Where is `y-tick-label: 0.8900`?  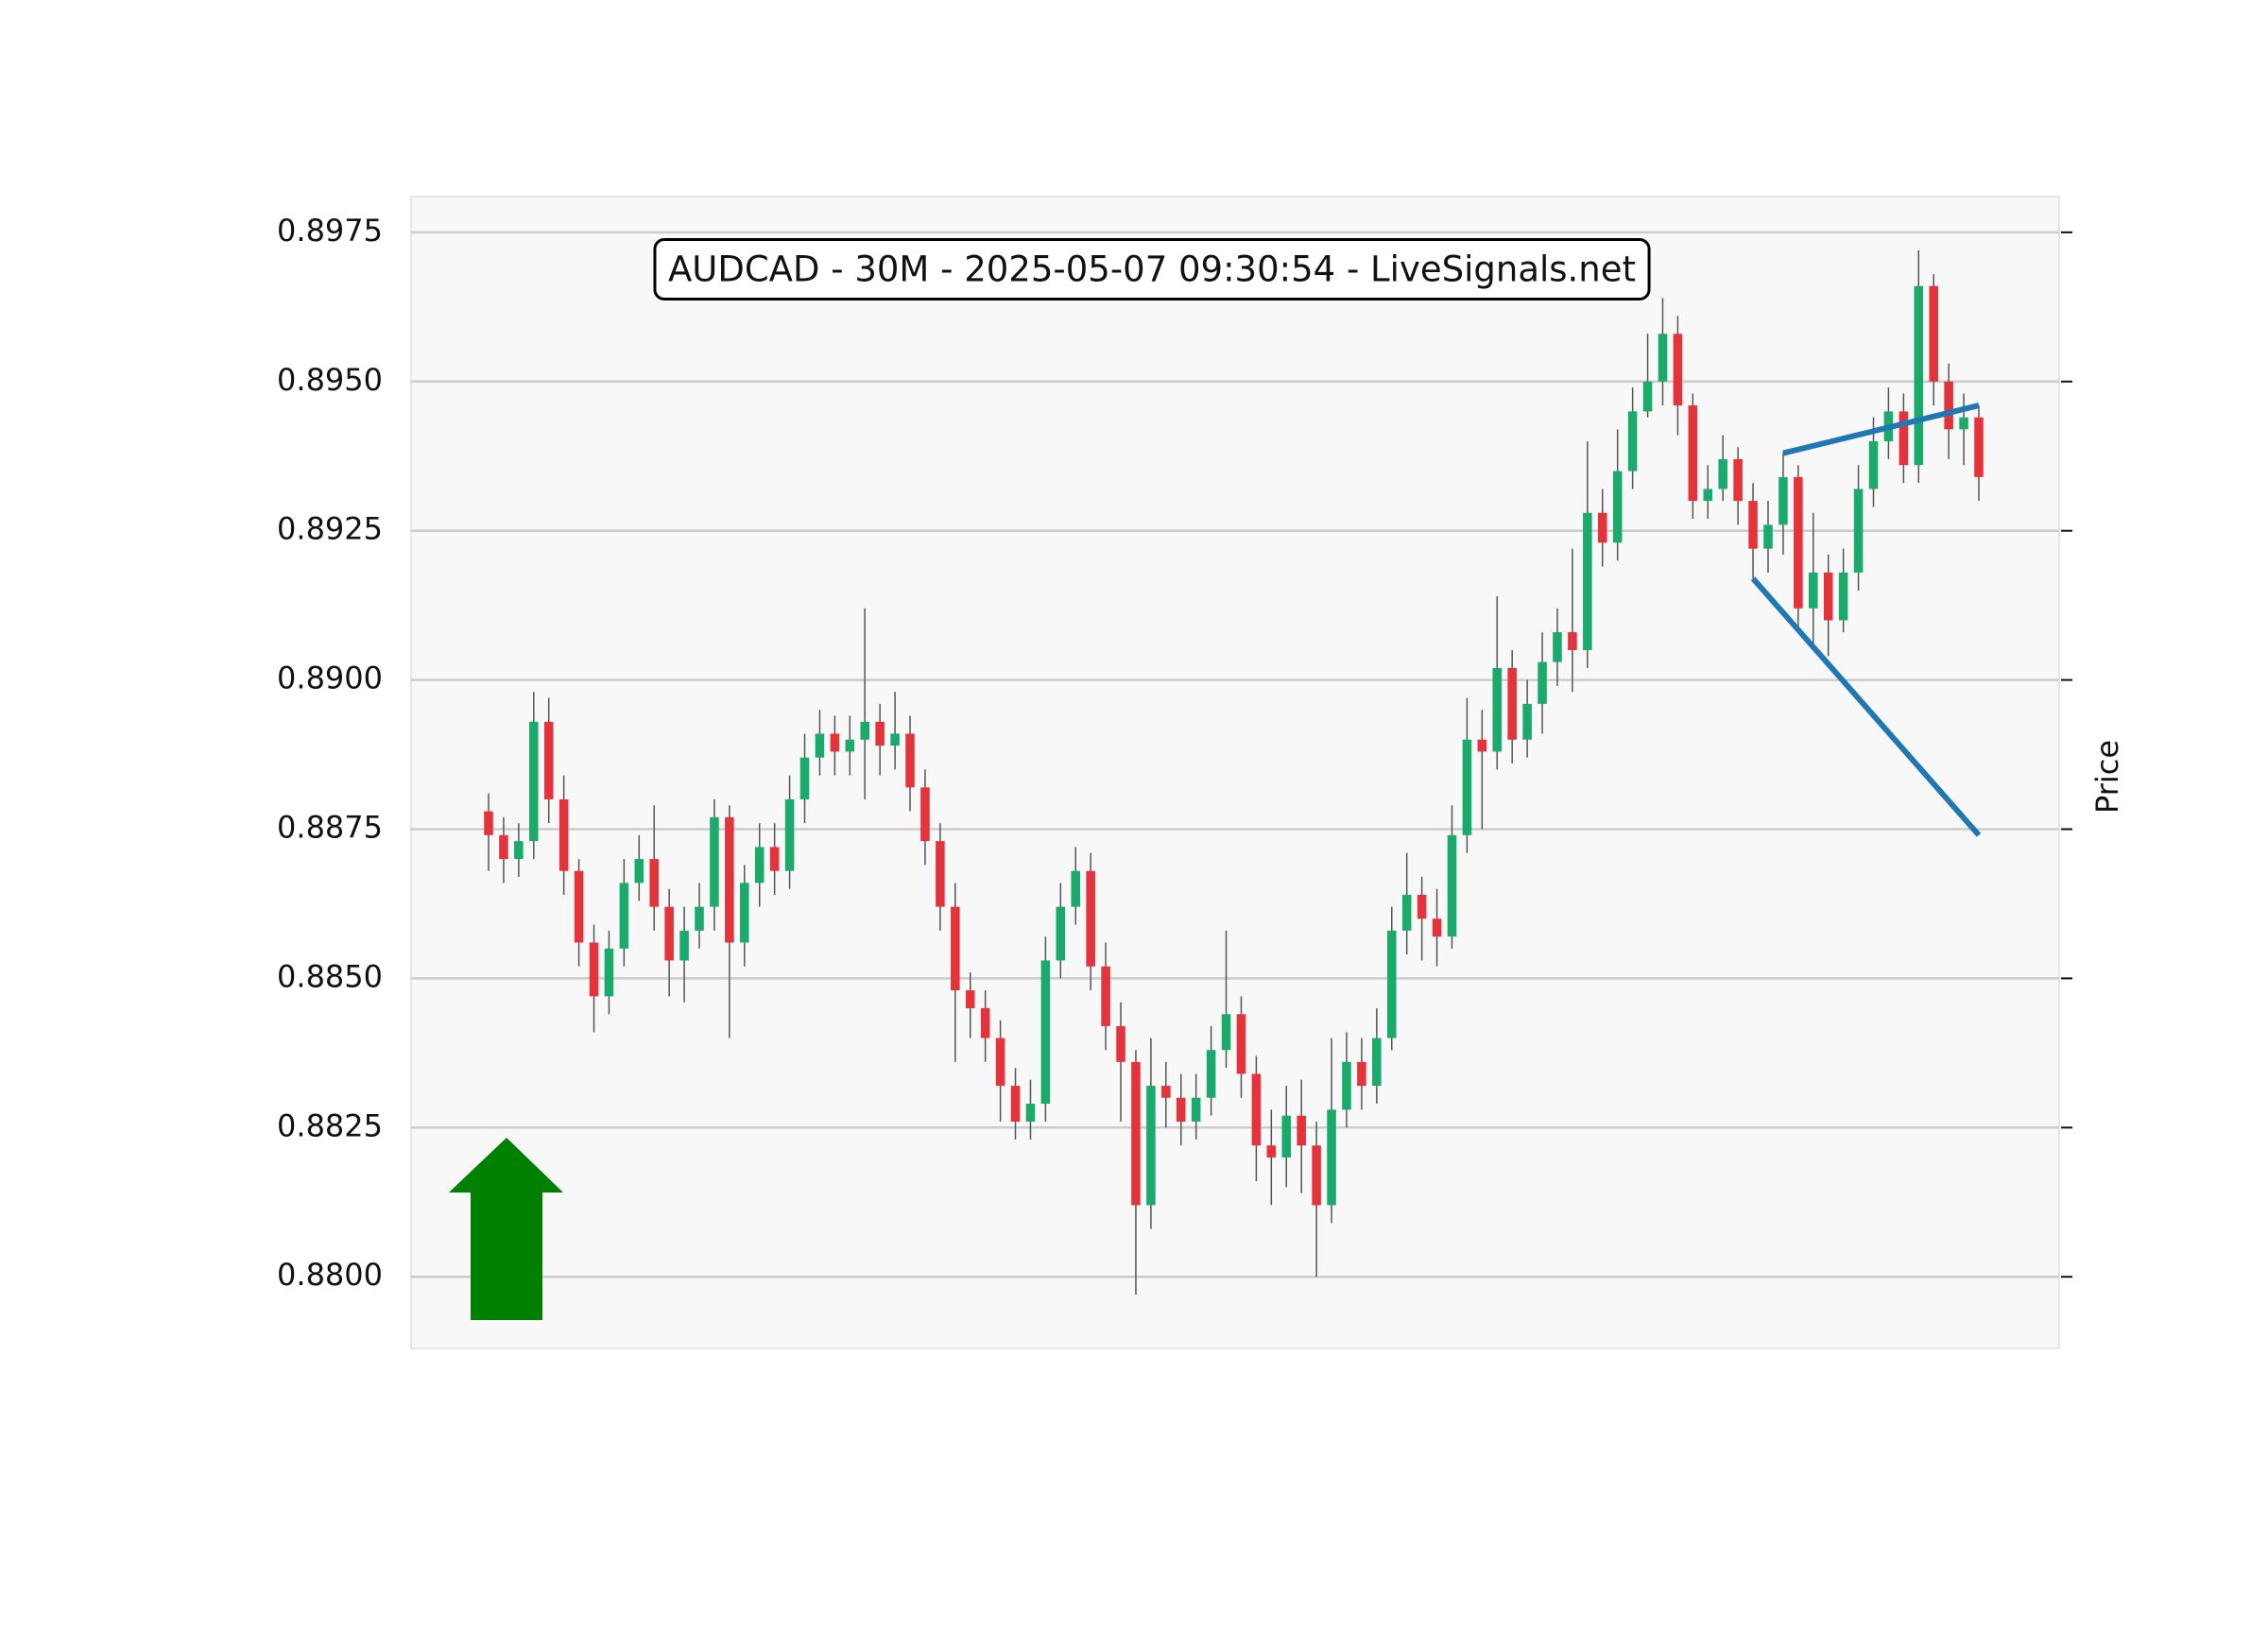
y-tick-label: 0.8900 is located at coordinates (330, 679).